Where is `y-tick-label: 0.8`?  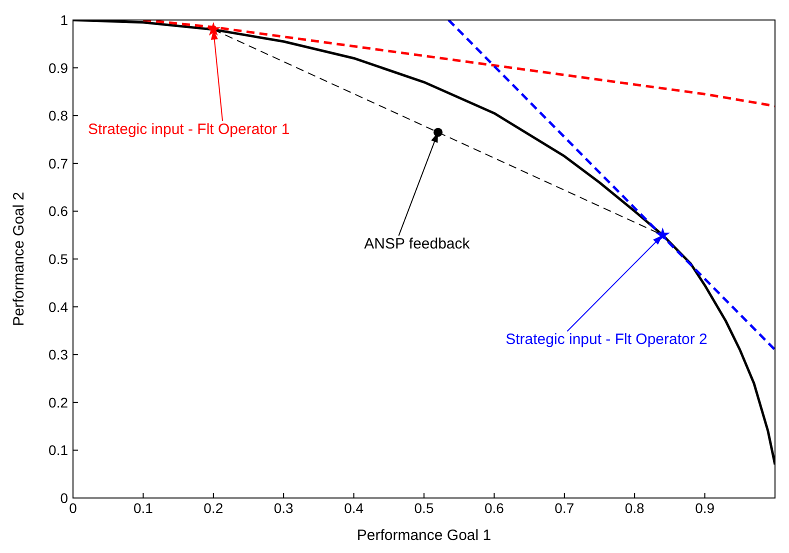 y-tick-label: 0.8 is located at coordinates (58, 116).